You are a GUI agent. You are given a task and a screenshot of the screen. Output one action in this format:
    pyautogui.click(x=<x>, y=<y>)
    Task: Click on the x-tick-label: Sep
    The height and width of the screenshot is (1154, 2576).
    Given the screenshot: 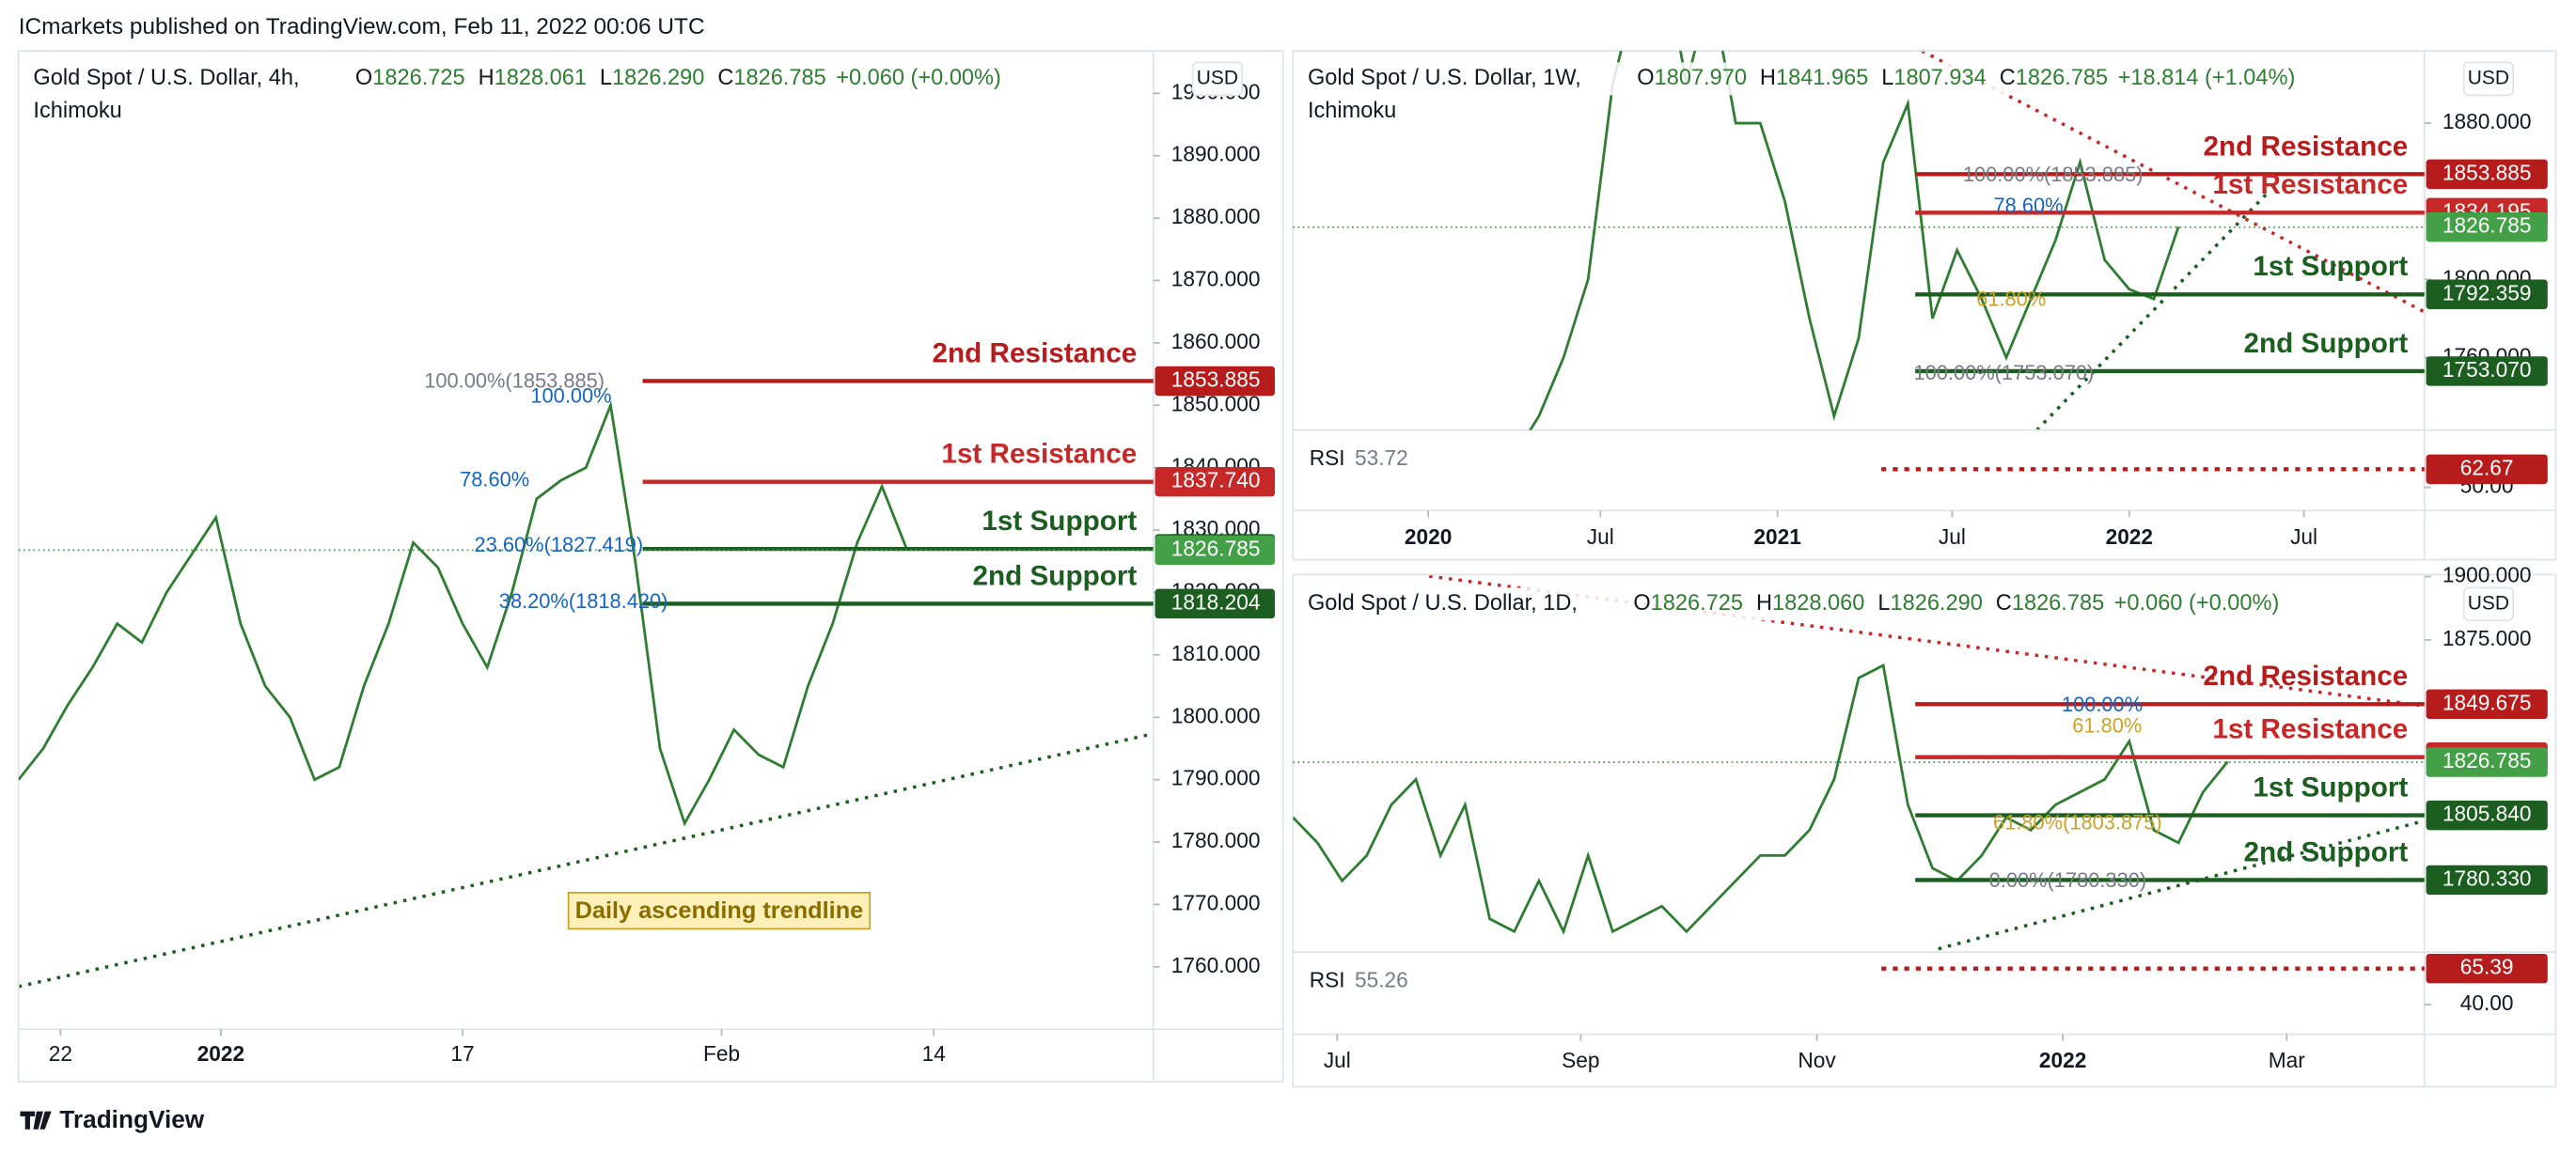 What is the action you would take?
    pyautogui.click(x=1581, y=1060)
    